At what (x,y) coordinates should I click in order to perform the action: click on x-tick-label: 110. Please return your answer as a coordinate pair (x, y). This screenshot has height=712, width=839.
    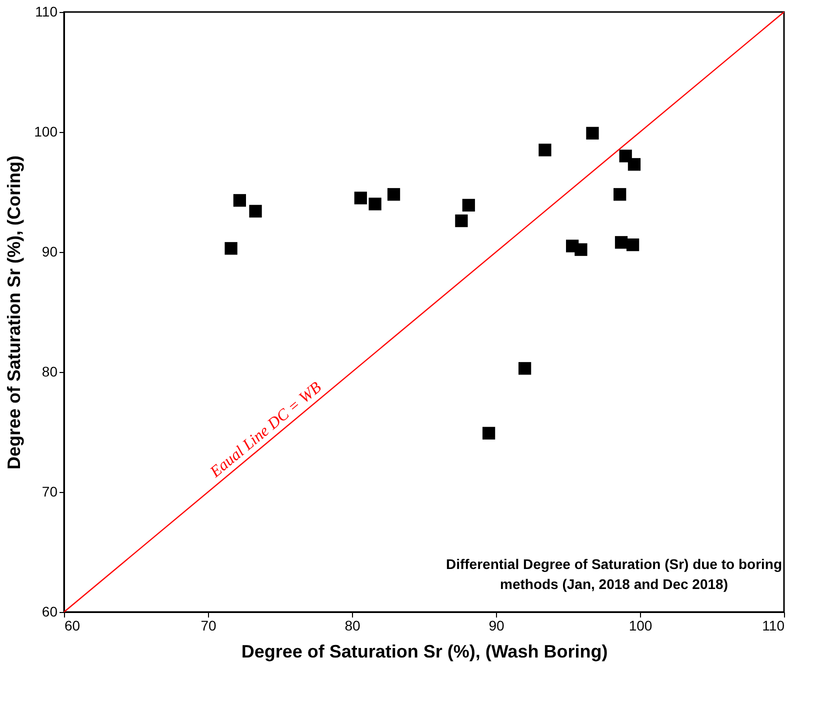
    Looking at the image, I should click on (773, 626).